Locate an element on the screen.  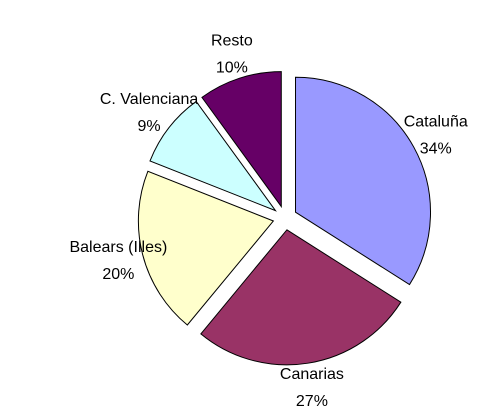
slice-value-label: 34% is located at coordinates (436, 148).